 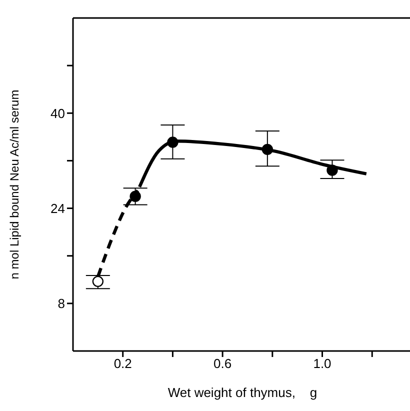 I want to click on y-tick-label: 24, so click(x=57, y=208).